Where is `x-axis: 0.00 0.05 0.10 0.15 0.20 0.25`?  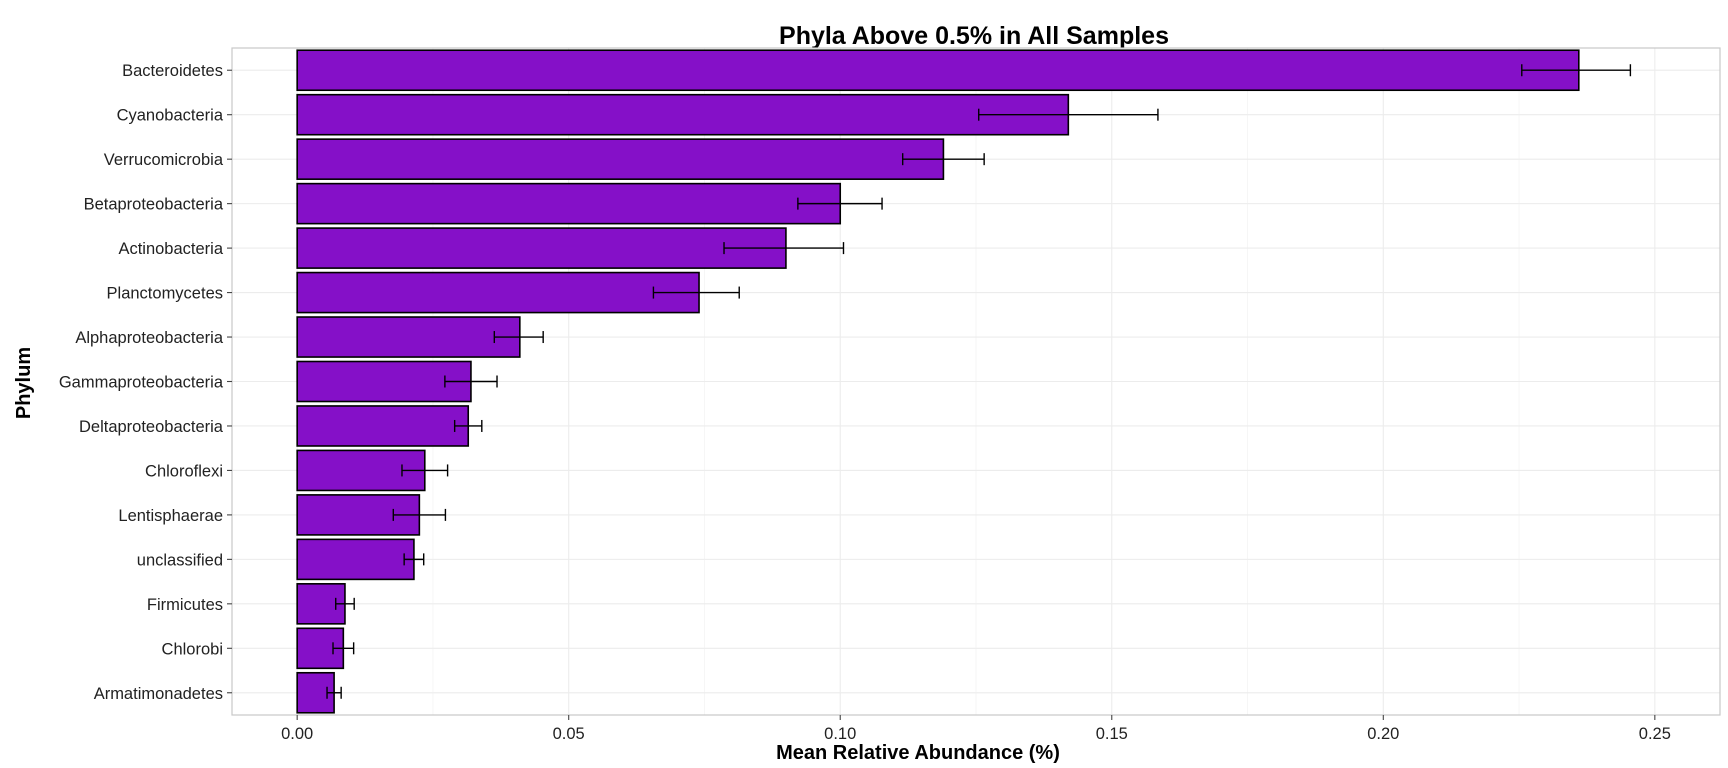 x-axis: 0.00 0.05 0.10 0.15 0.20 0.25 is located at coordinates (976, 729).